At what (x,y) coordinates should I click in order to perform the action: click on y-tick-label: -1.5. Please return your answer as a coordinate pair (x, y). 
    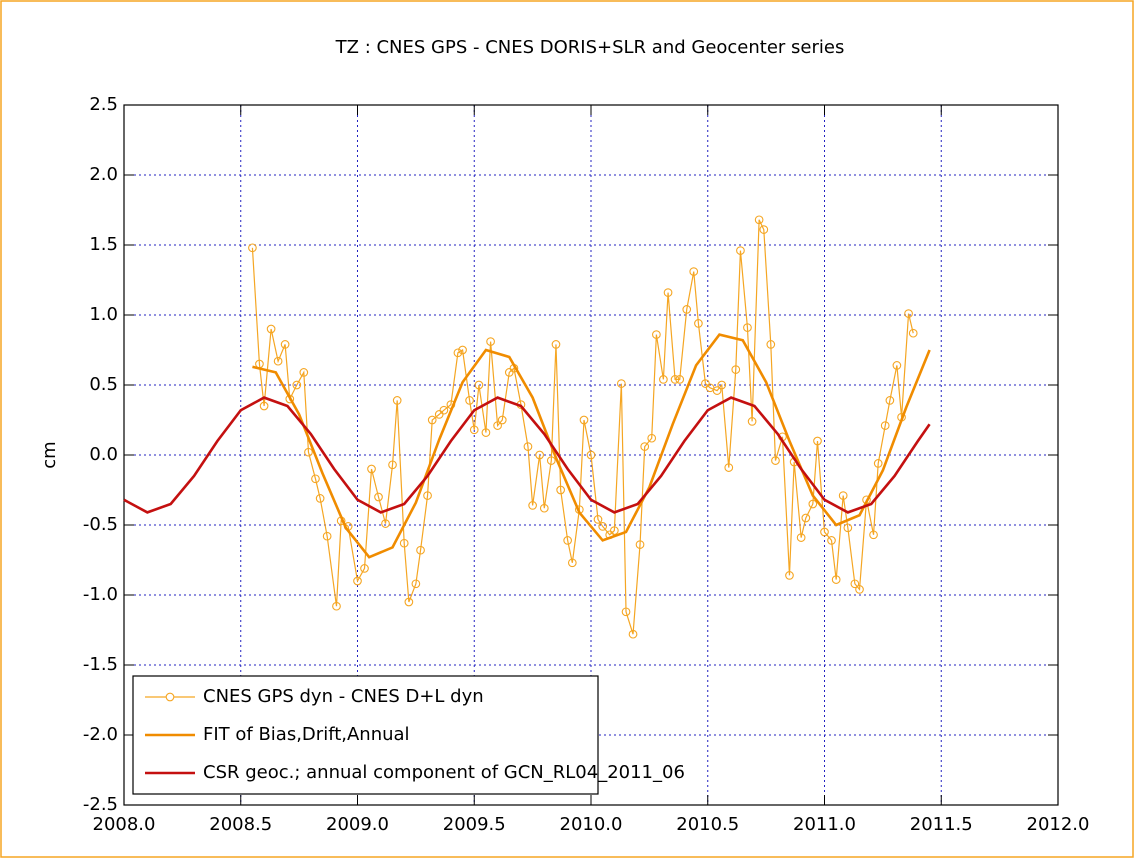
    Looking at the image, I should click on (100, 664).